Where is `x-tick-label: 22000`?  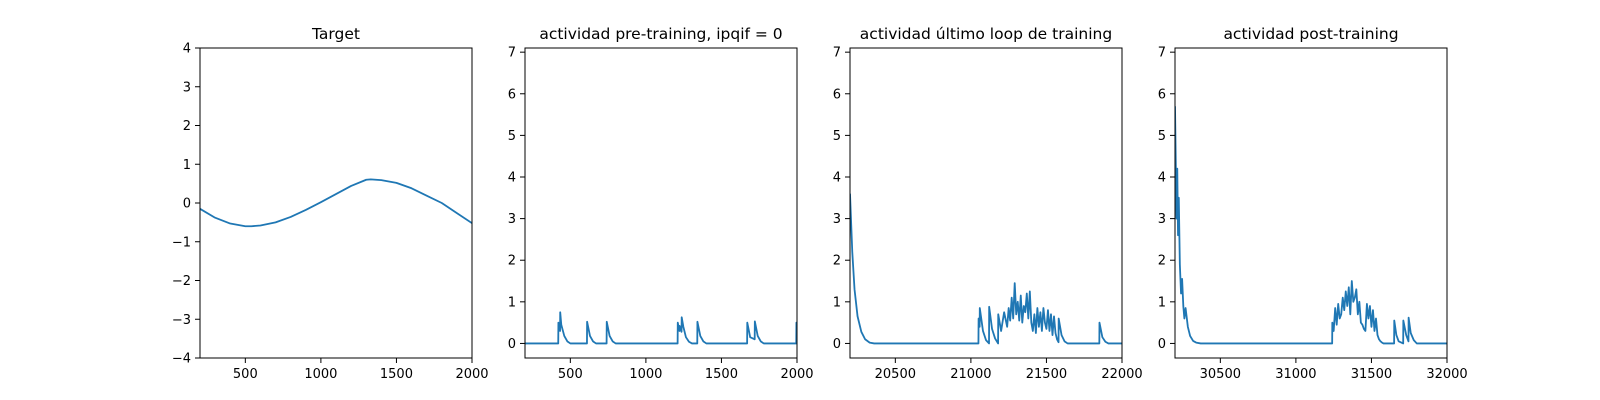
x-tick-label: 22000 is located at coordinates (1121, 374).